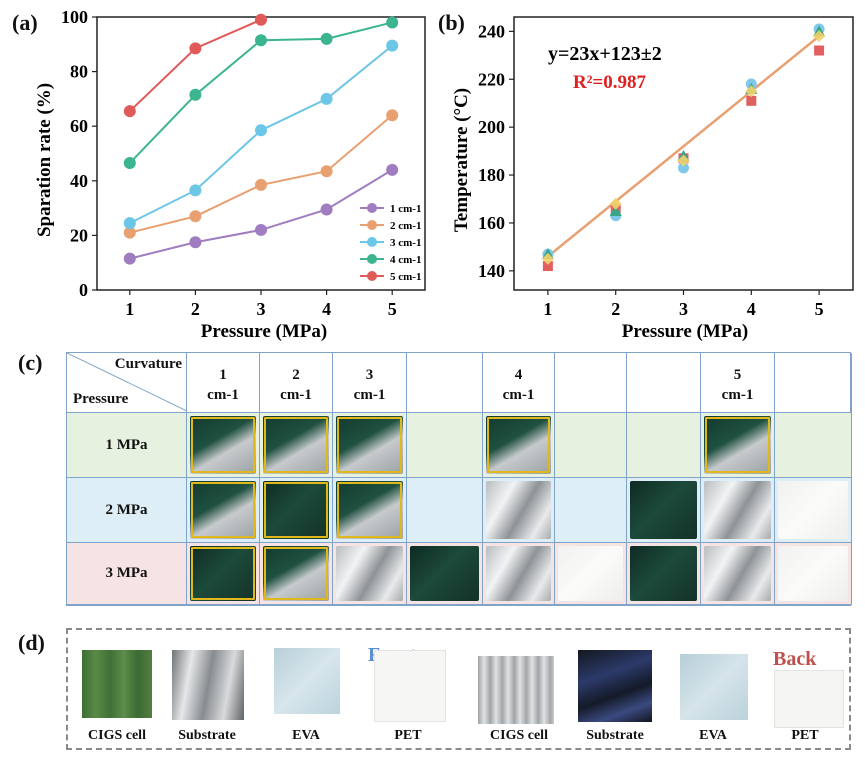 This screenshot has height=757, width=865. I want to click on a-legend-label: 2 cm-1, so click(405, 226).